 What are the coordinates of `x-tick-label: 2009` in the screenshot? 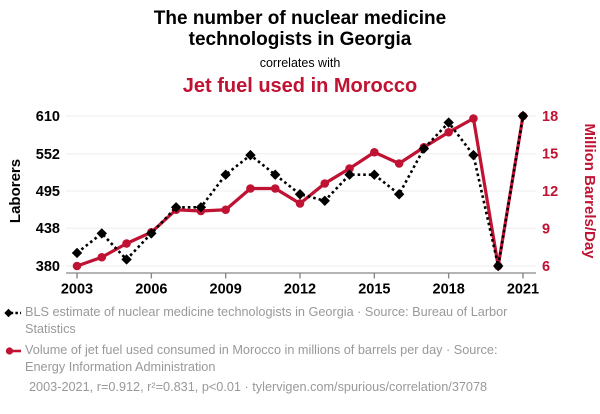 It's located at (226, 290).